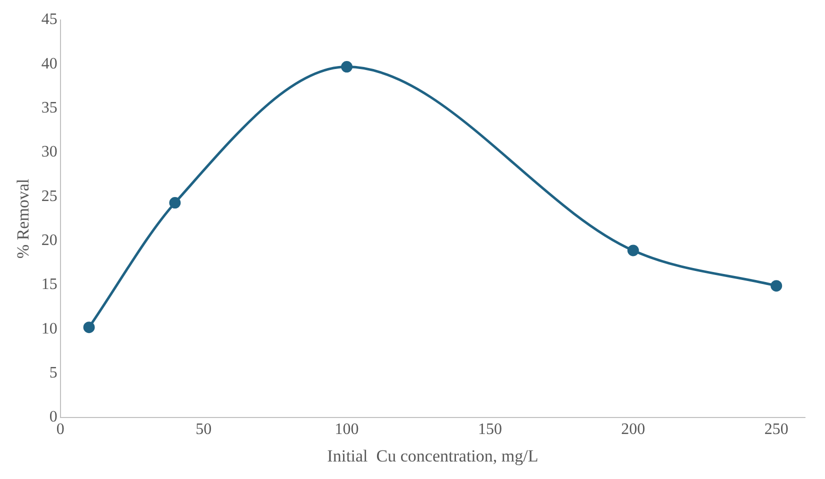 The image size is (825, 479). I want to click on y-axis-title: % Removal, so click(23, 218).